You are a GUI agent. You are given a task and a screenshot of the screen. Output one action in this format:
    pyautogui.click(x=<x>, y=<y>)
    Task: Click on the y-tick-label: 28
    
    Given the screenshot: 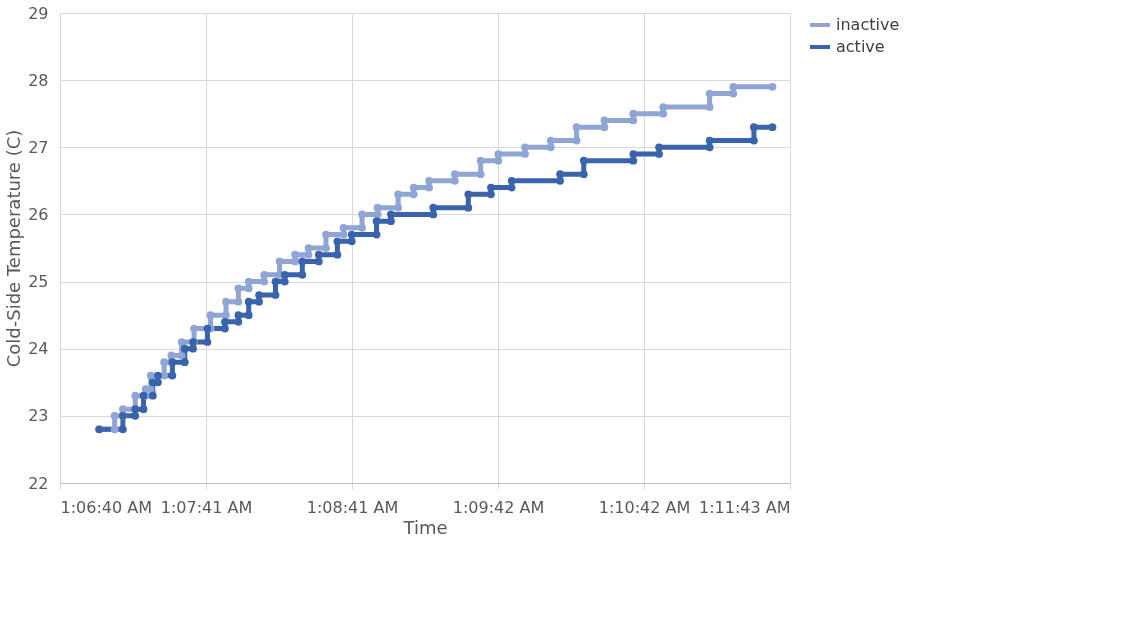 What is the action you would take?
    pyautogui.click(x=38, y=80)
    